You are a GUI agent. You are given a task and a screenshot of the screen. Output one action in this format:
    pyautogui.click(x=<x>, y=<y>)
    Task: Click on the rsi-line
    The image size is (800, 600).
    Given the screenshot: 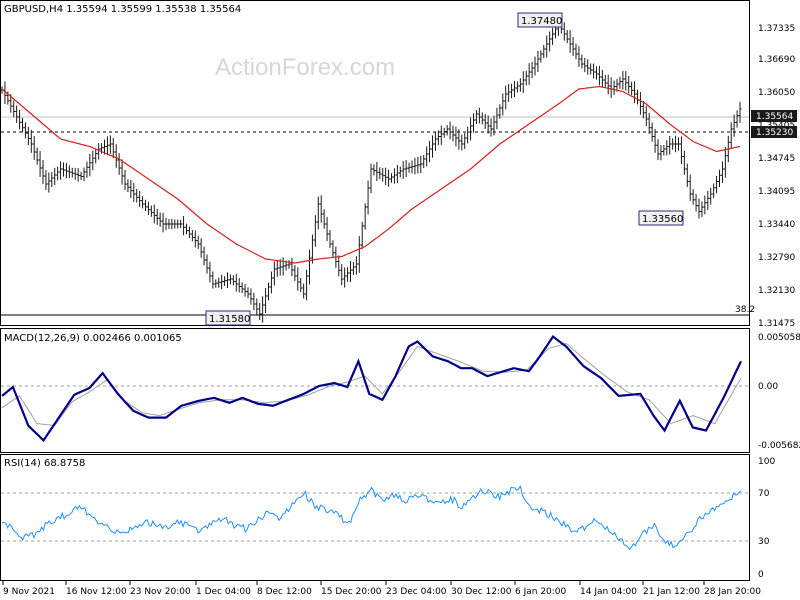 What is the action you would take?
    pyautogui.click(x=371, y=517)
    